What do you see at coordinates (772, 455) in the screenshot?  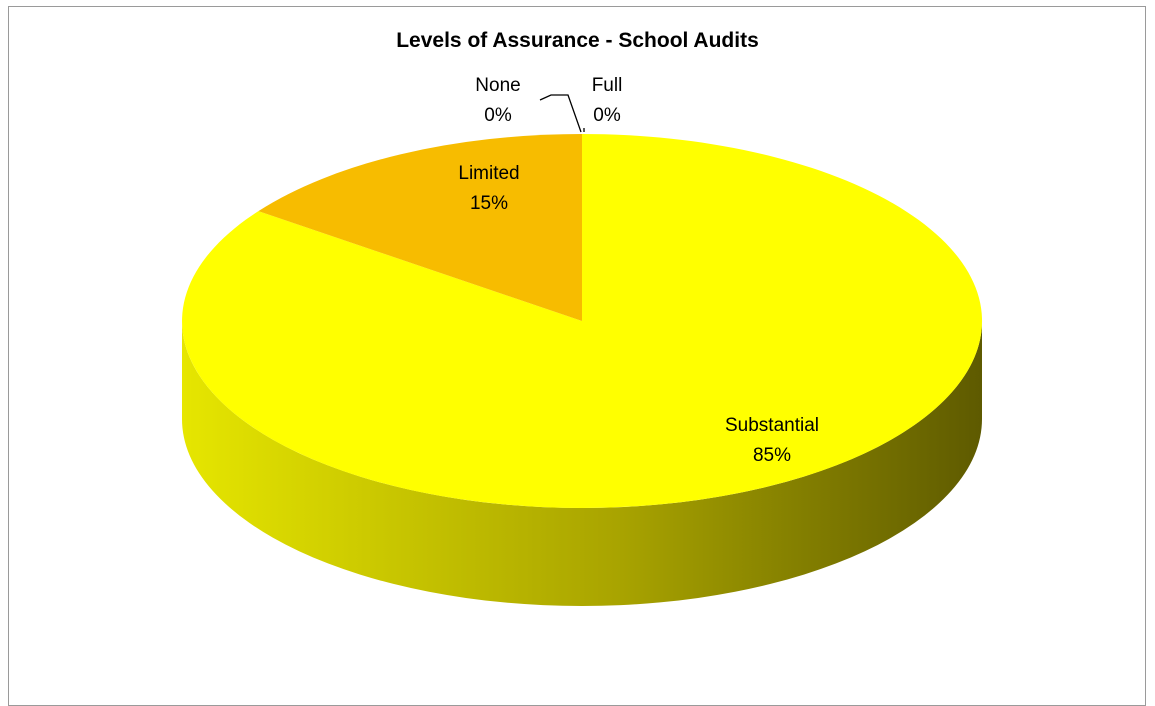 I see `data-label-substantial-value: 85%` at bounding box center [772, 455].